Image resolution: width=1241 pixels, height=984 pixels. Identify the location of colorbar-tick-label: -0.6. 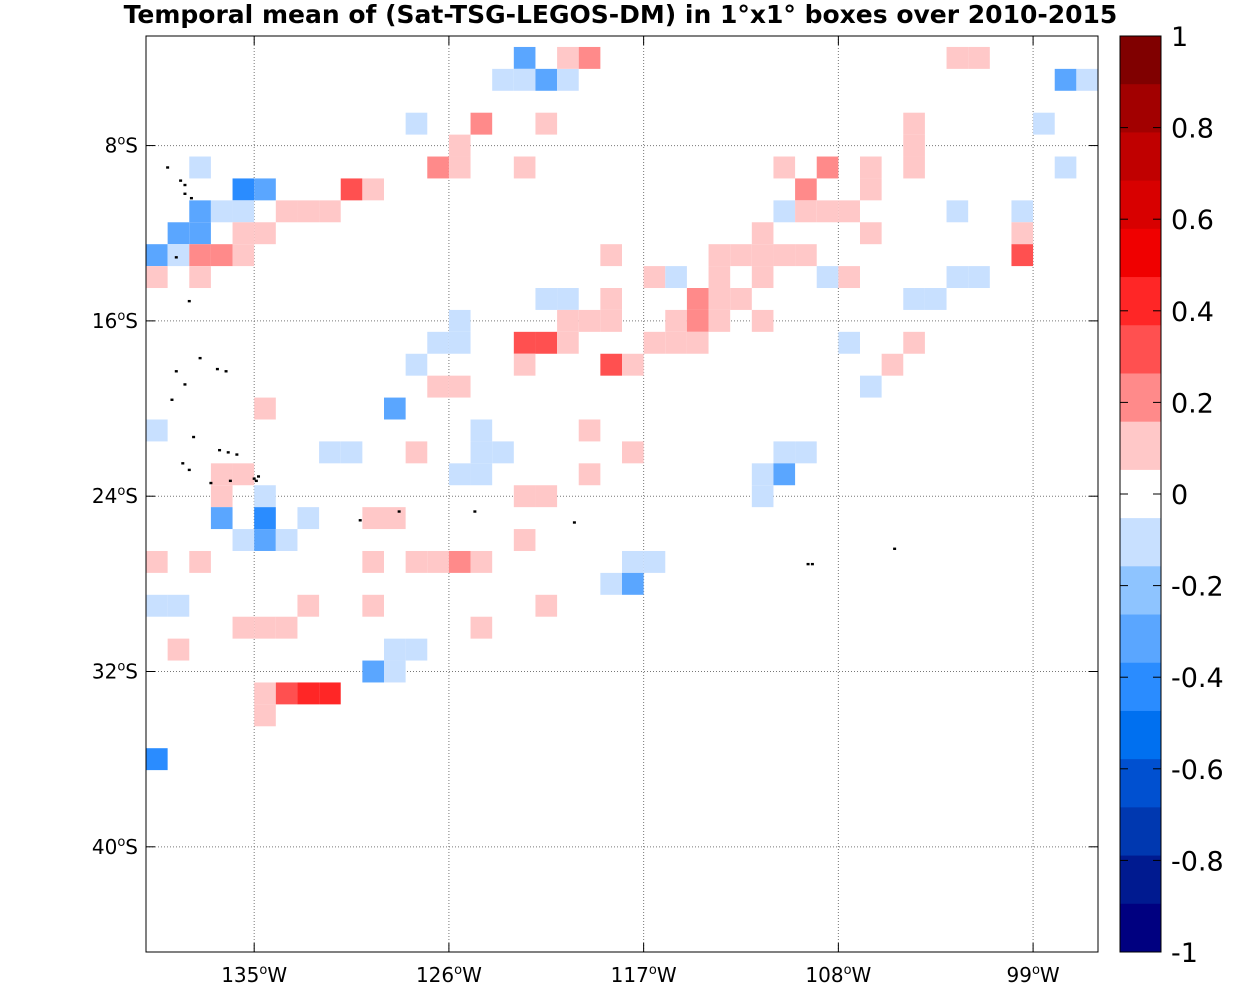
(1197, 770).